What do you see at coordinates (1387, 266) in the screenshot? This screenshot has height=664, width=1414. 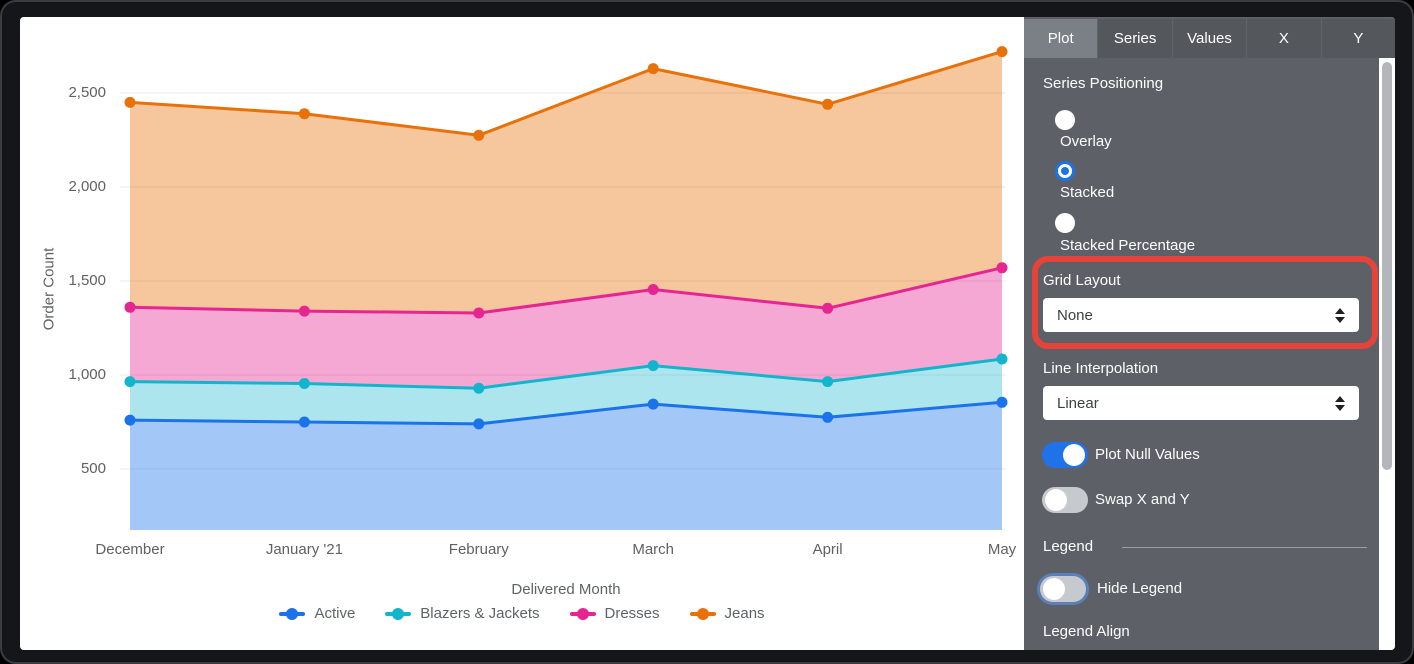 I see `scrollbar-thumb` at bounding box center [1387, 266].